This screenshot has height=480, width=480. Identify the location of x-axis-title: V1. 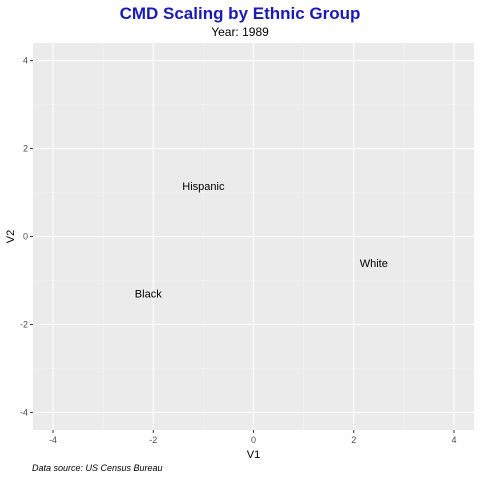
(253, 455).